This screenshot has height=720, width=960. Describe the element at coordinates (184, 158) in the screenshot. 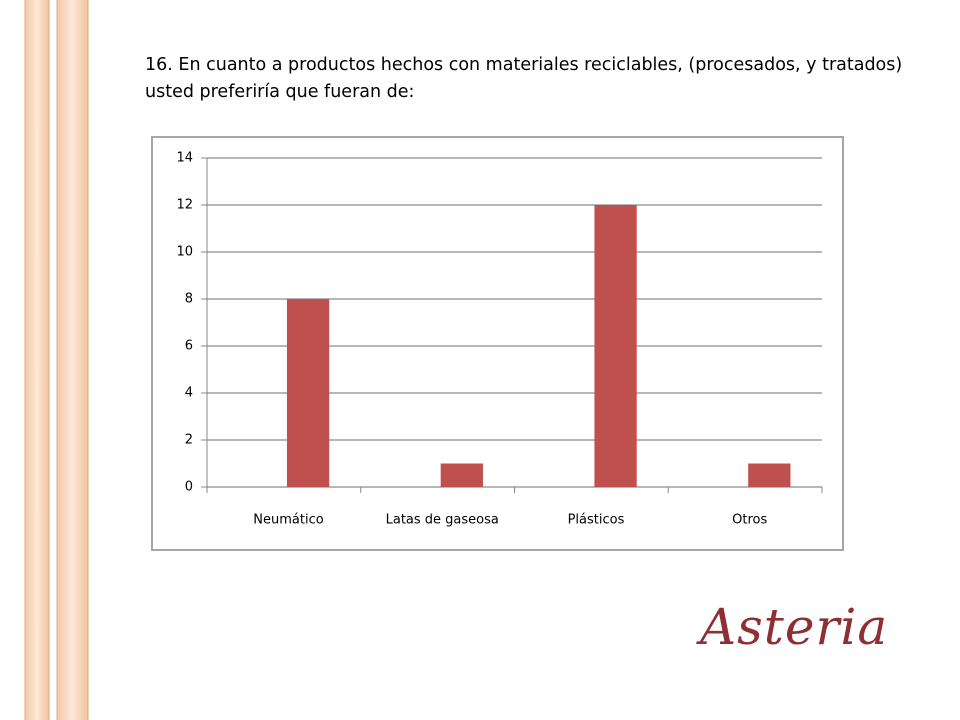

I see `y-tick-label: 14` at that location.